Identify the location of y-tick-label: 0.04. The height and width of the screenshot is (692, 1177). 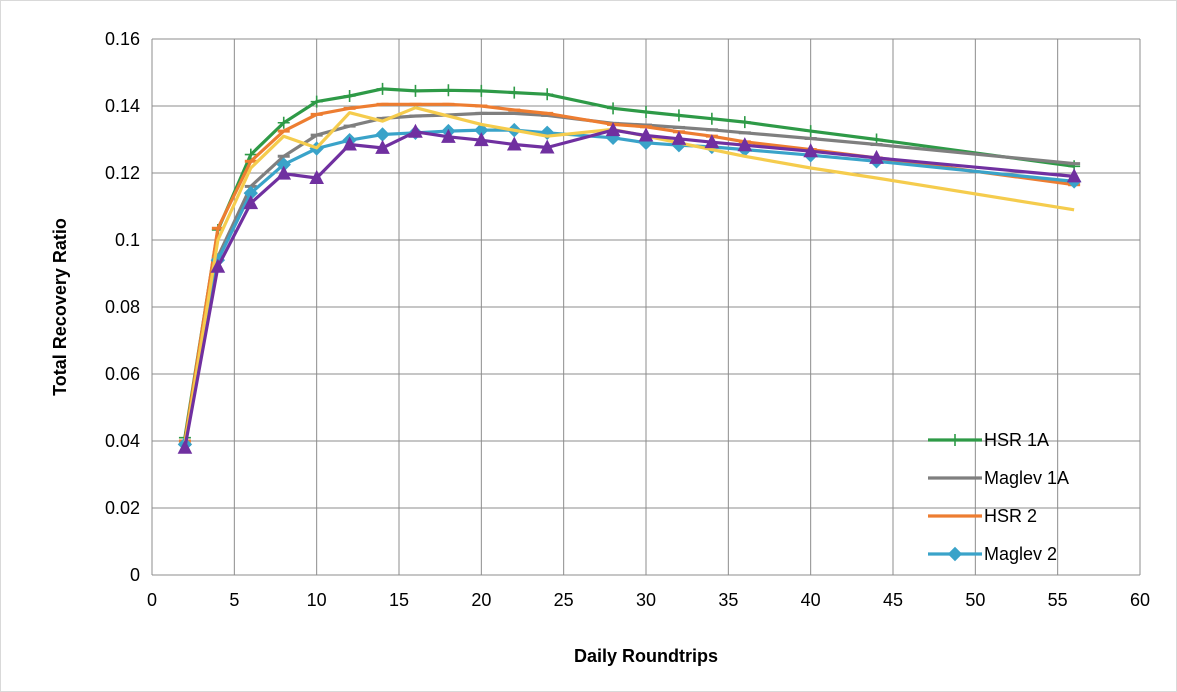
(122, 441).